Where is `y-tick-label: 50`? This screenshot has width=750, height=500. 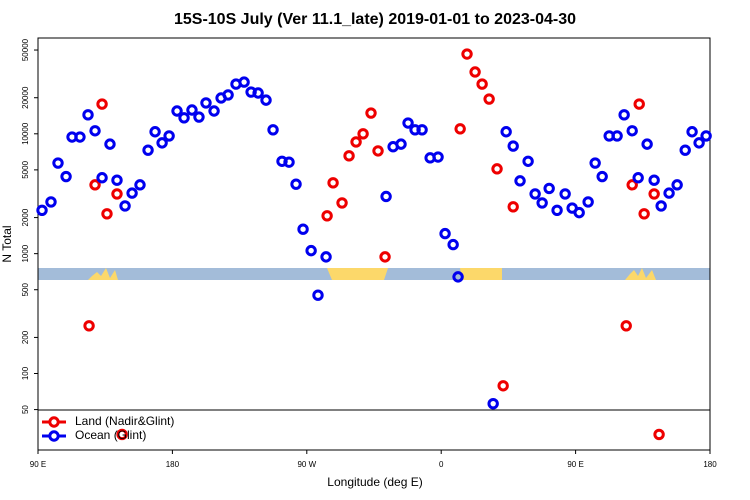
y-tick-label: 50 is located at coordinates (25, 409).